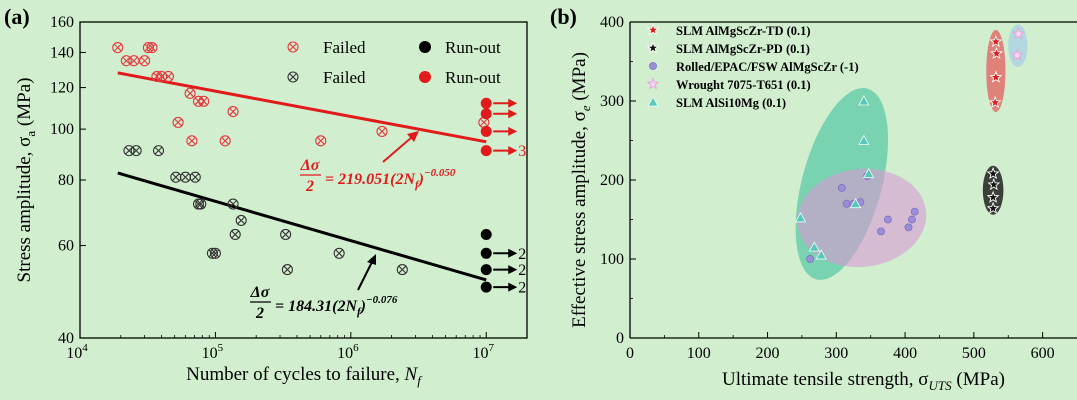 This screenshot has height=400, width=1077. I want to click on y-tick-label: 400, so click(612, 22).